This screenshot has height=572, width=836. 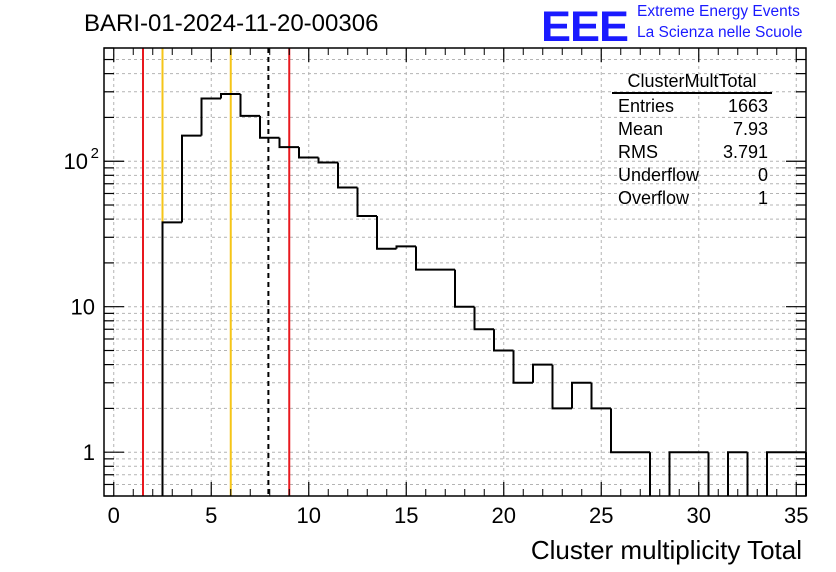 I want to click on x-tick-label: 35, so click(x=796, y=515).